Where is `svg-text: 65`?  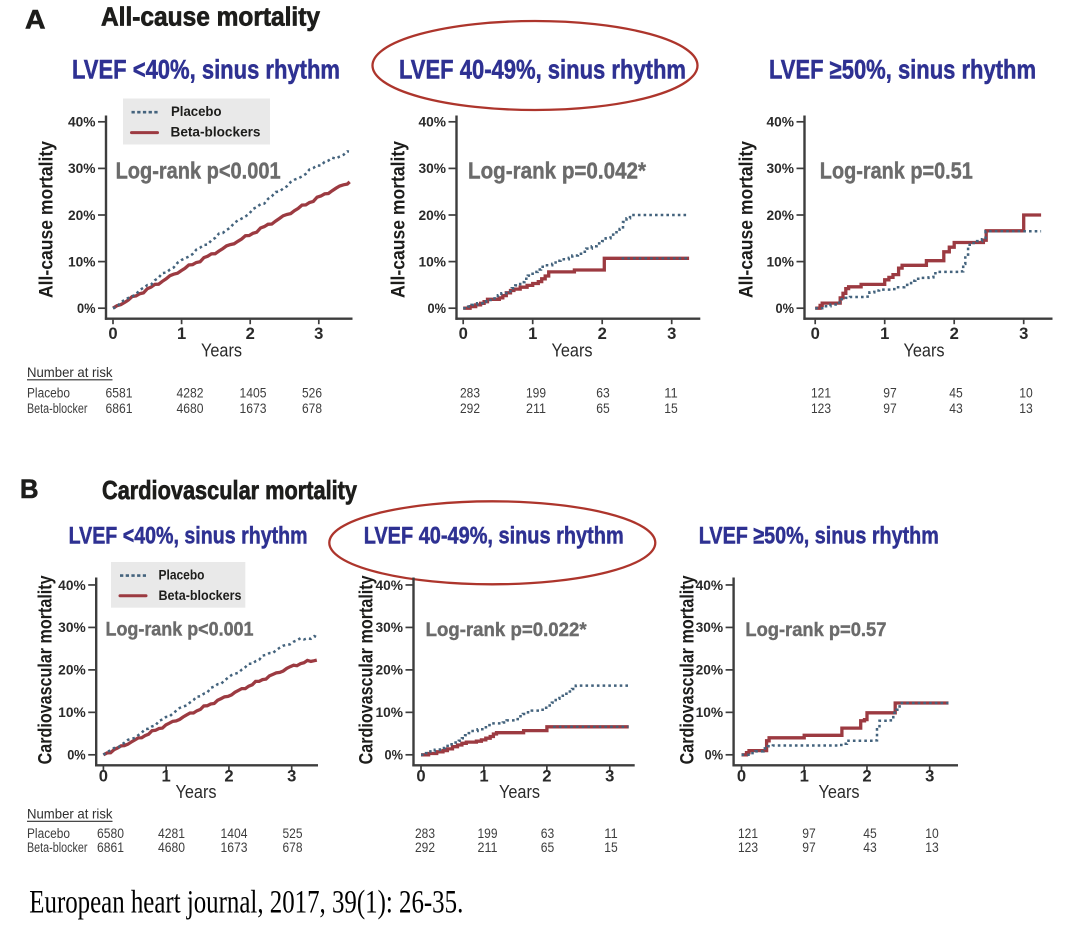
svg-text: 65 is located at coordinates (548, 847).